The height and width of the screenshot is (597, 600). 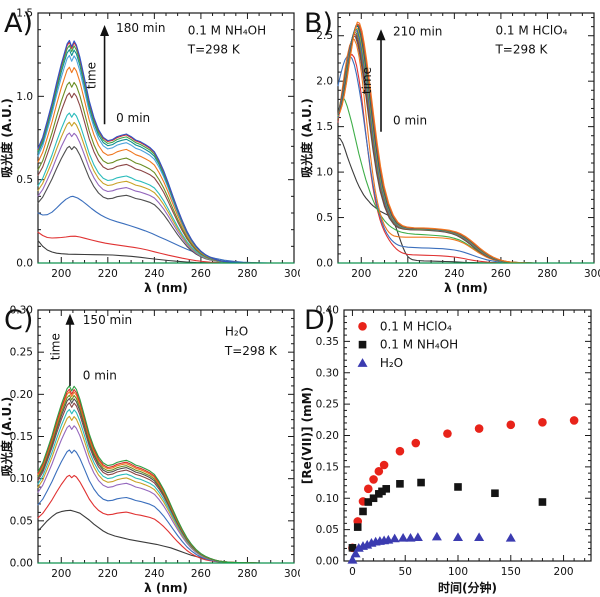 I want to click on legend-label: H₂O, so click(x=391, y=363).